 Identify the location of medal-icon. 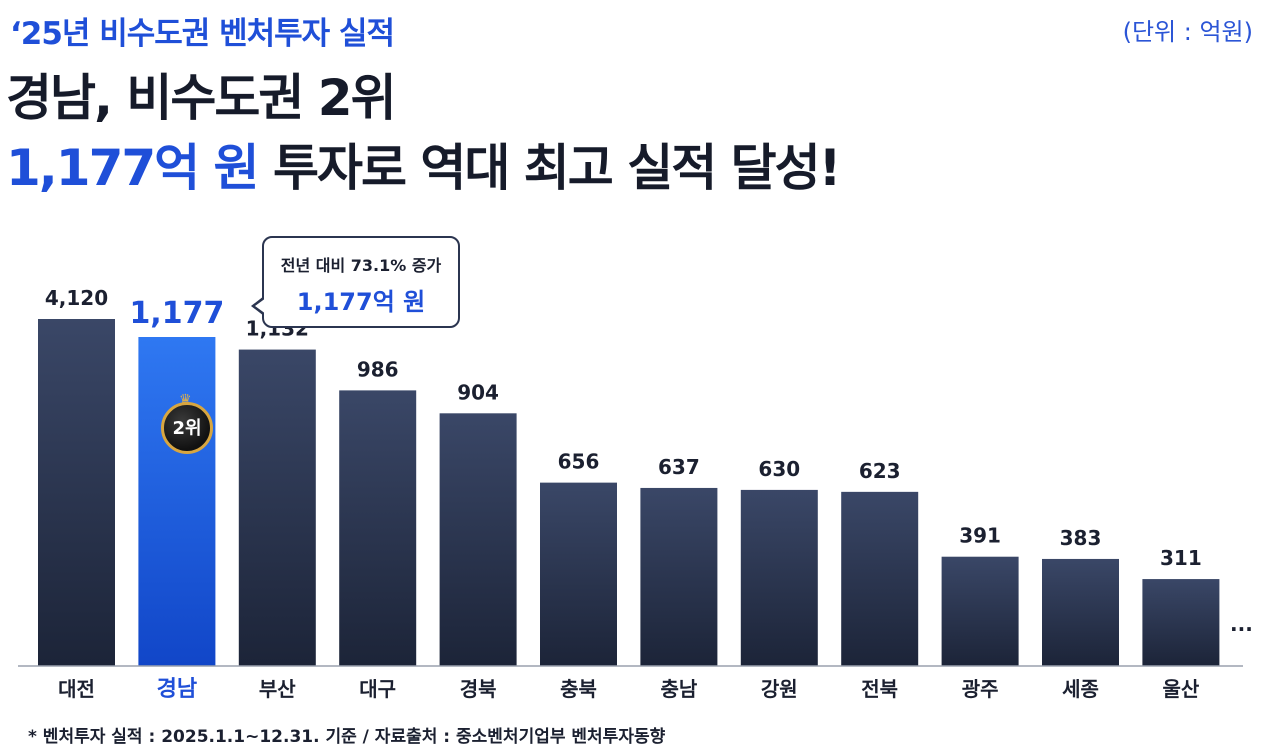
(187, 428).